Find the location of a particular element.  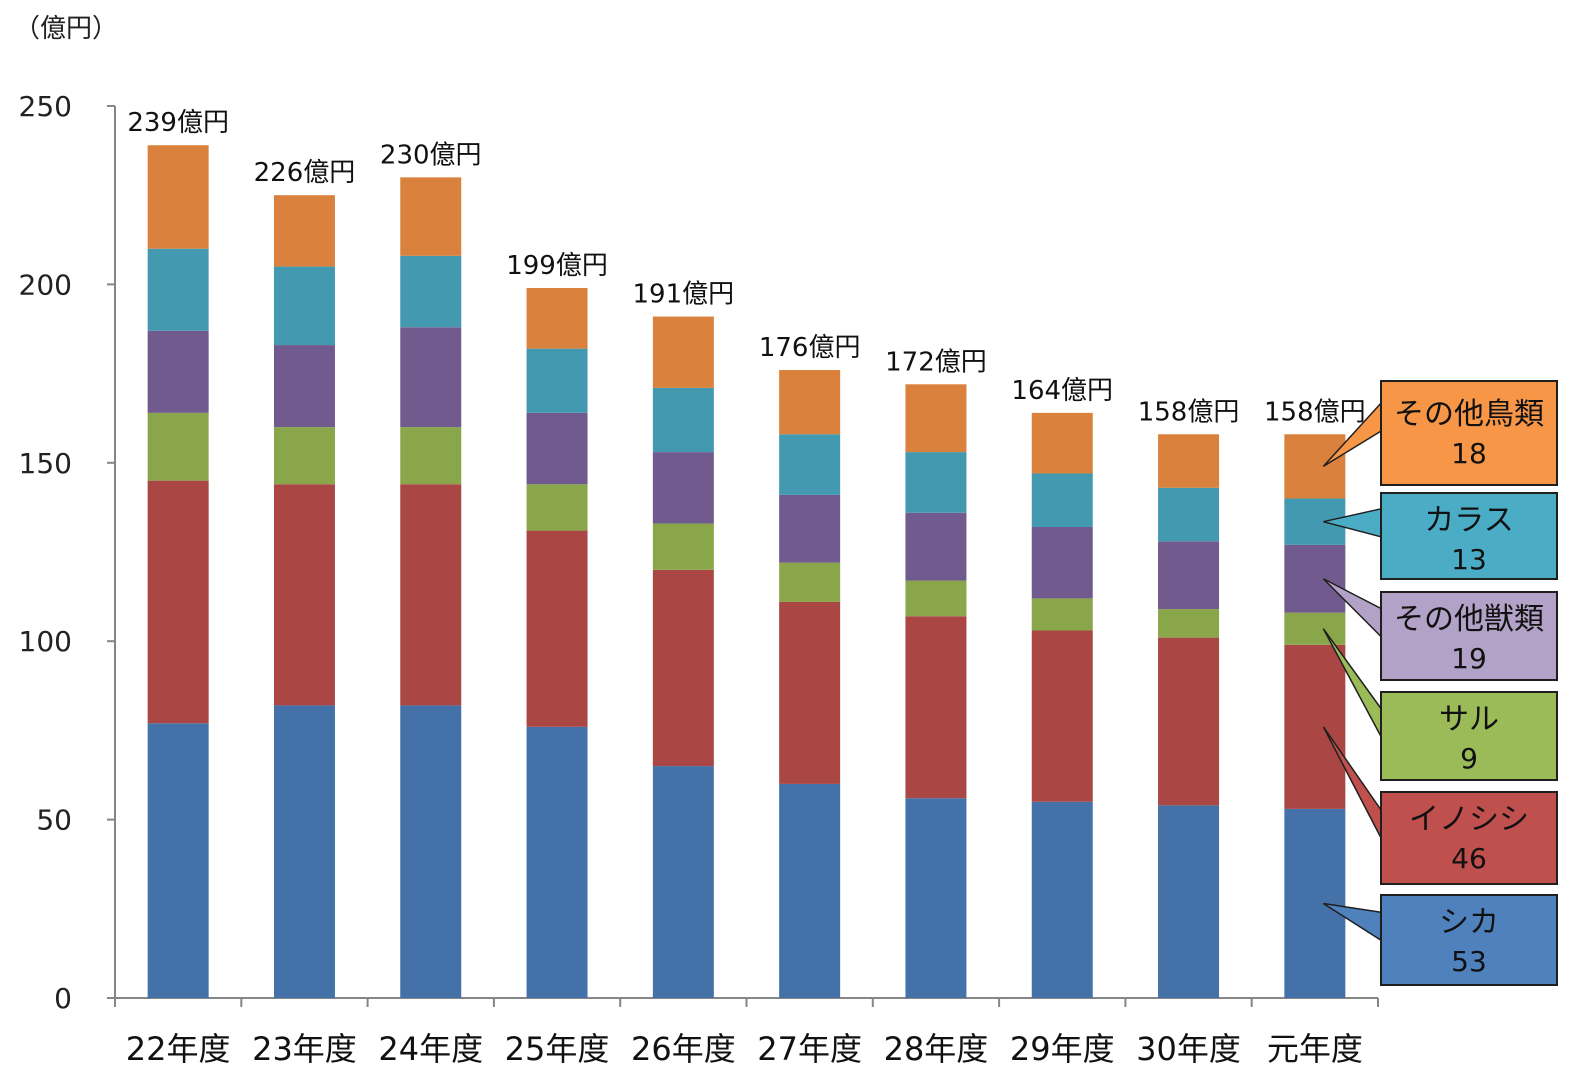

x-category-label: 28年度 is located at coordinates (936, 1049).